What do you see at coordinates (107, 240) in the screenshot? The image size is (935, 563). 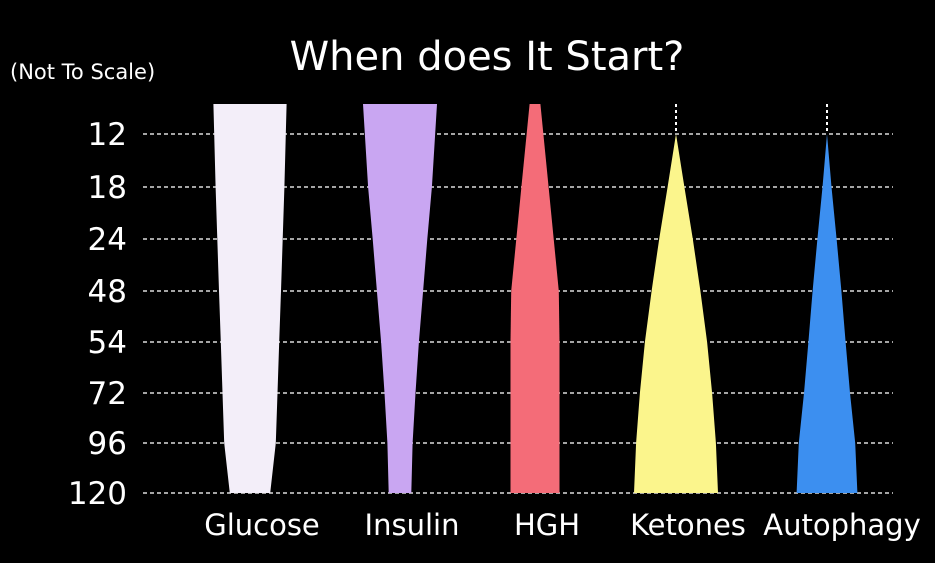 I see `y-tick-label: 24` at bounding box center [107, 240].